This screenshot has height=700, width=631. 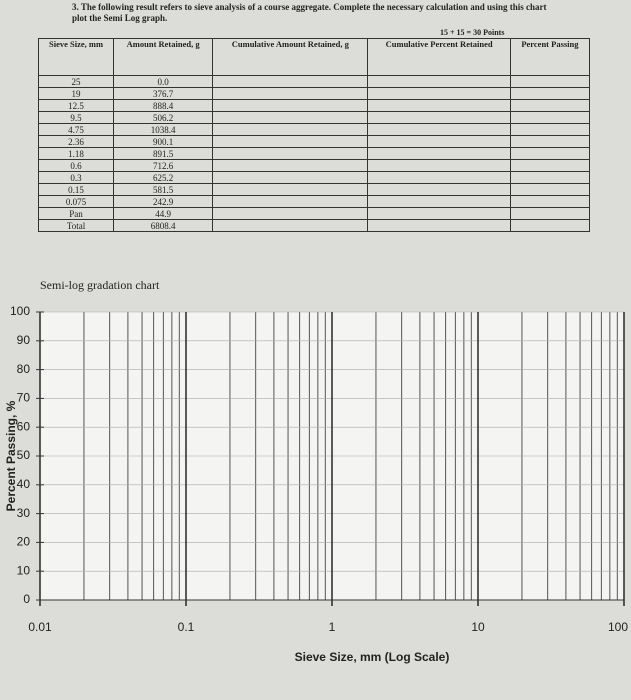 What do you see at coordinates (24, 570) in the screenshot?
I see `y-tick-label: 10` at bounding box center [24, 570].